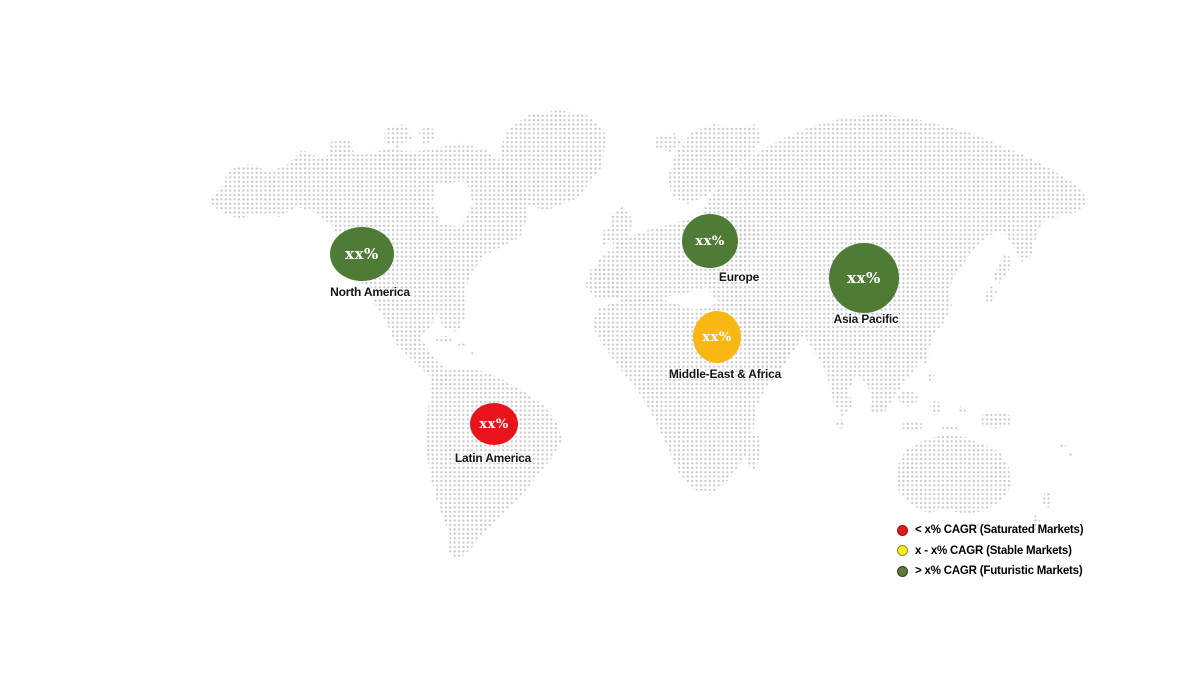 This screenshot has height=675, width=1200. I want to click on region-label: Europe, so click(739, 277).